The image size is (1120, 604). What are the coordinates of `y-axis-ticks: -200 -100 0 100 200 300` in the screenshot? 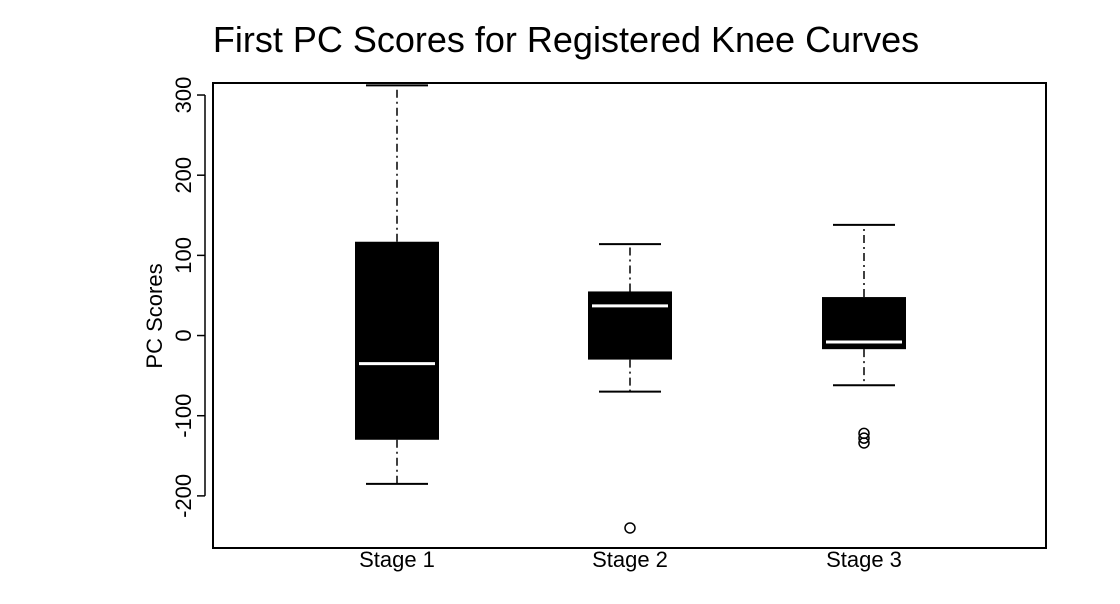 It's located at (188, 297).